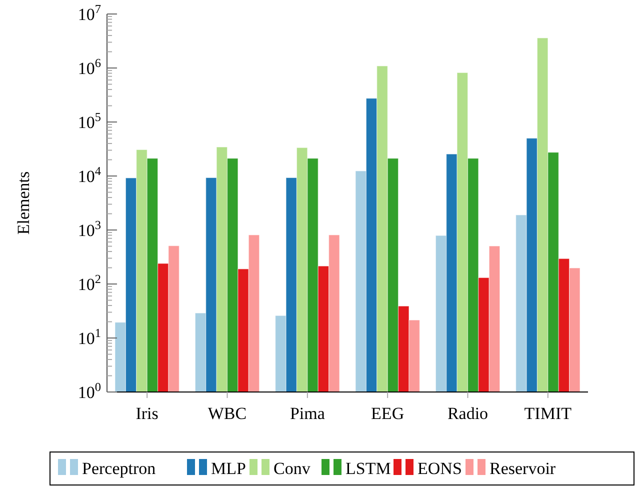 The height and width of the screenshot is (491, 644). Describe the element at coordinates (368, 468) in the screenshot. I see `legend-label: LSTM` at that location.